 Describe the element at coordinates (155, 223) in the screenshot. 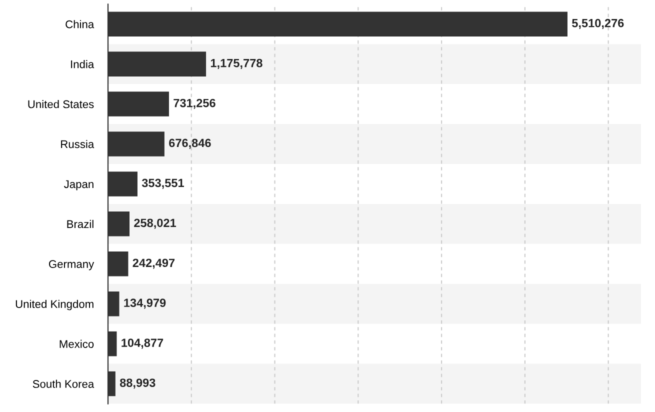

I see `data-label: 258,021` at that location.